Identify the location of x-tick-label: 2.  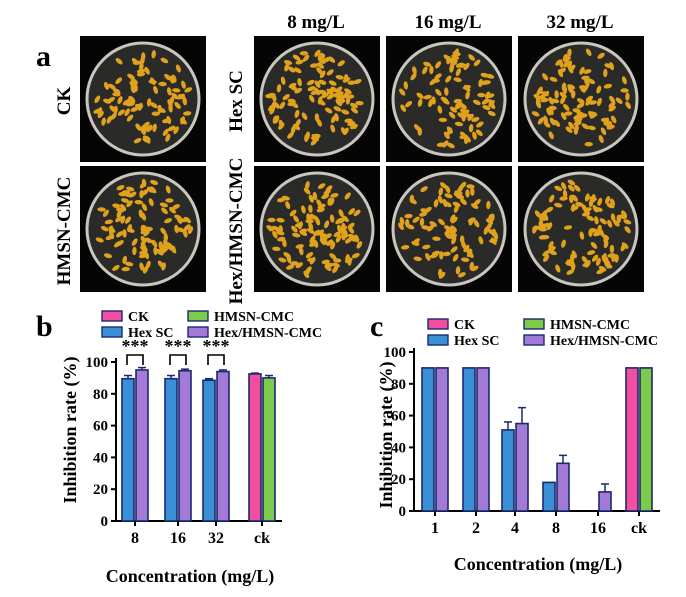
(476, 528).